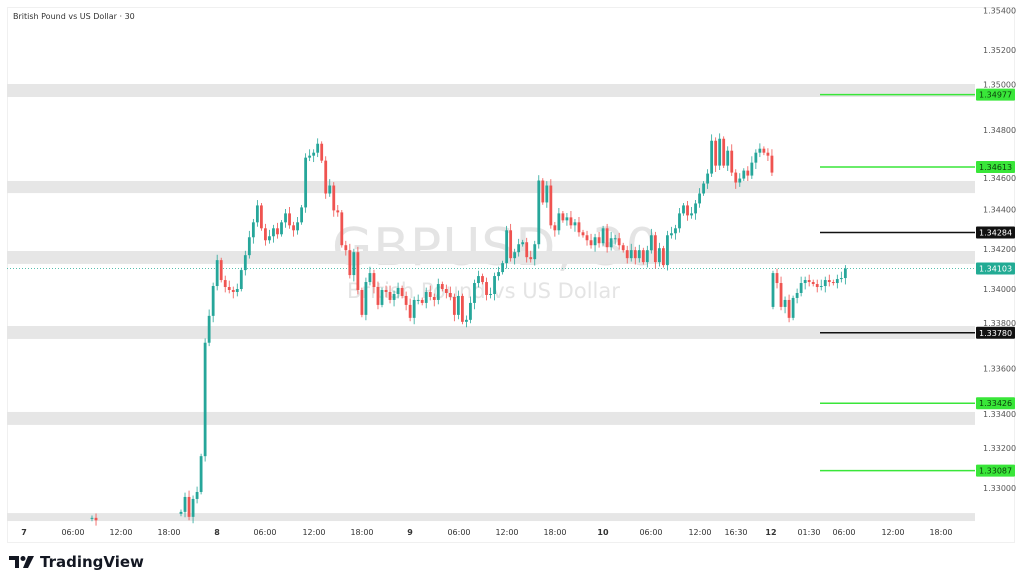 This screenshot has width=1024, height=582. Describe the element at coordinates (995, 333) in the screenshot. I see `level-price-label: 1.33780` at that location.